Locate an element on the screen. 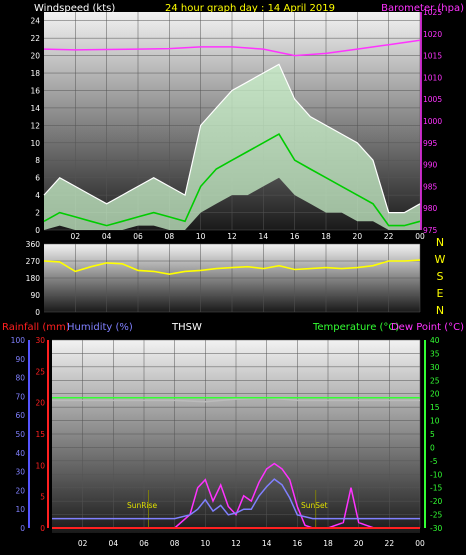 The height and width of the screenshot is (555, 466). temp-tick-label: 15 is located at coordinates (435, 407).